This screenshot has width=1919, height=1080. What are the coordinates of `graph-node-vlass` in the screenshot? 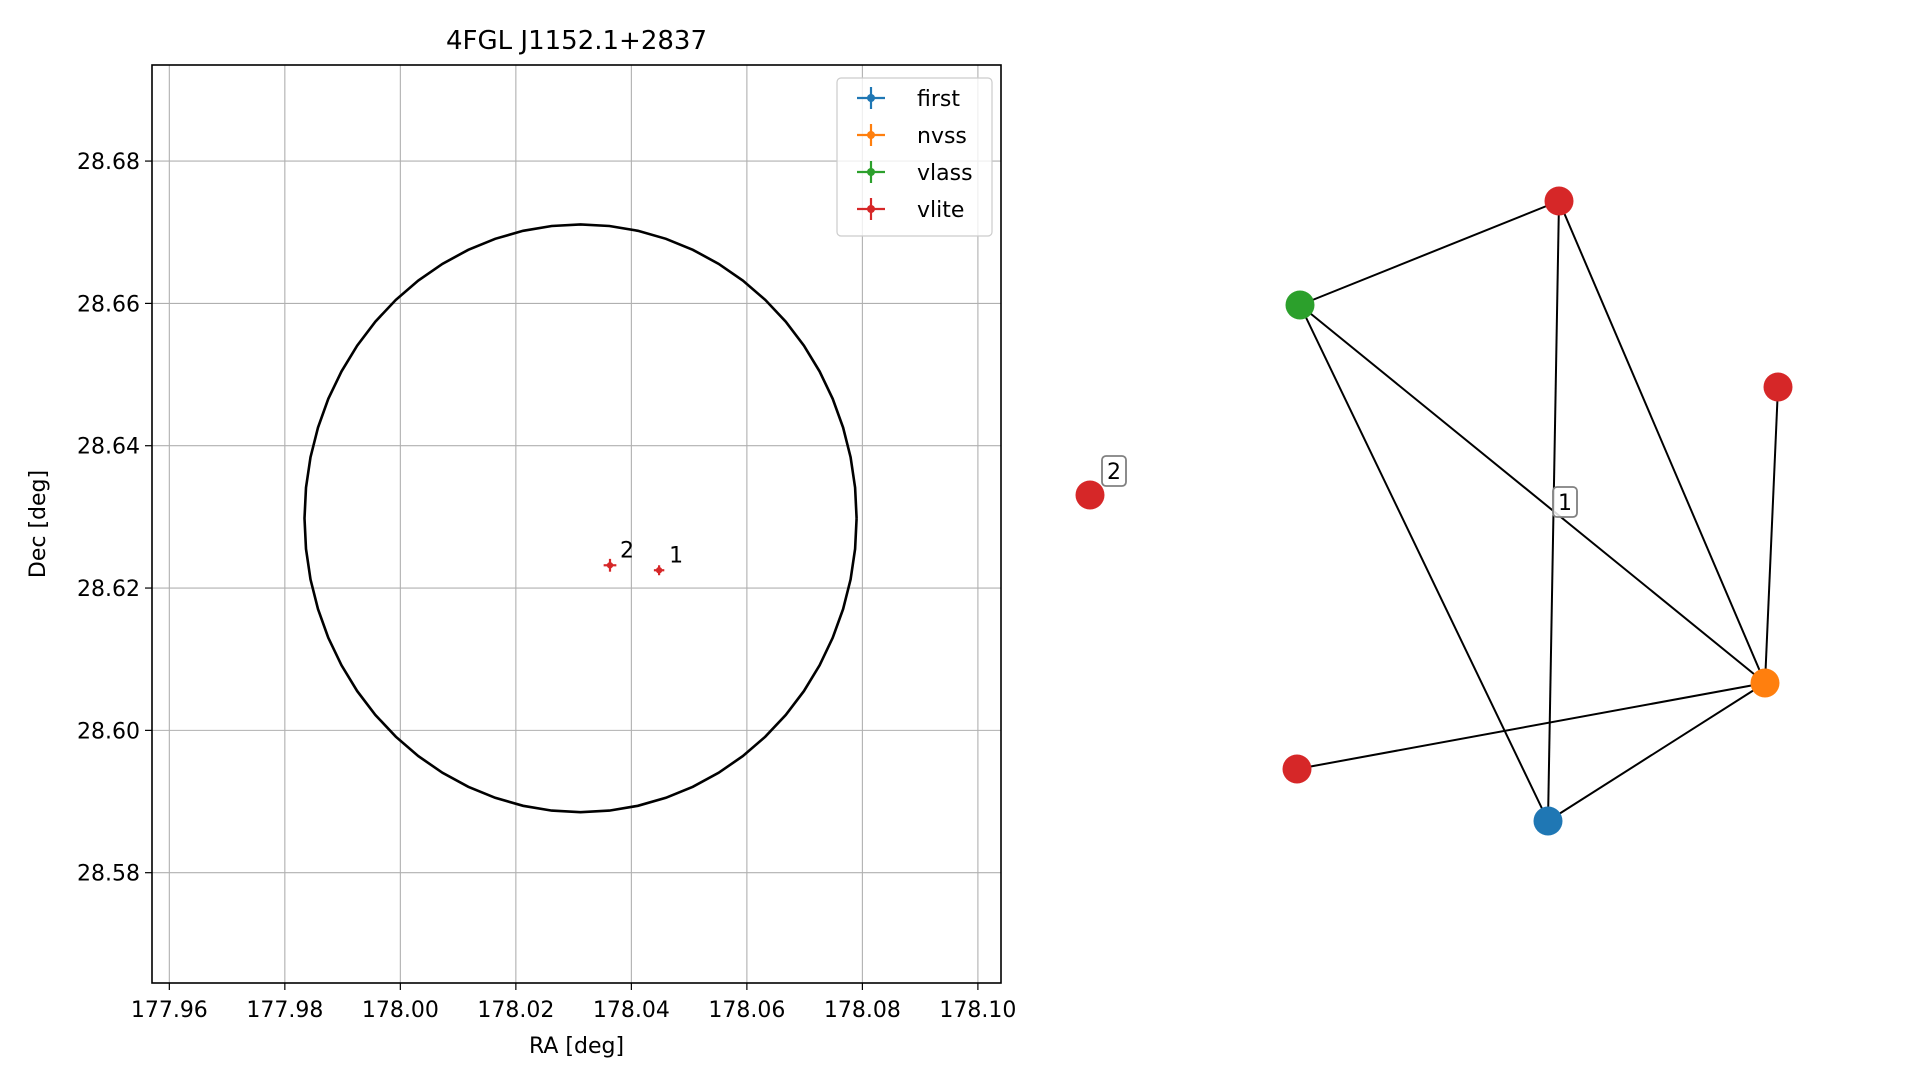 It's located at (1300, 305).